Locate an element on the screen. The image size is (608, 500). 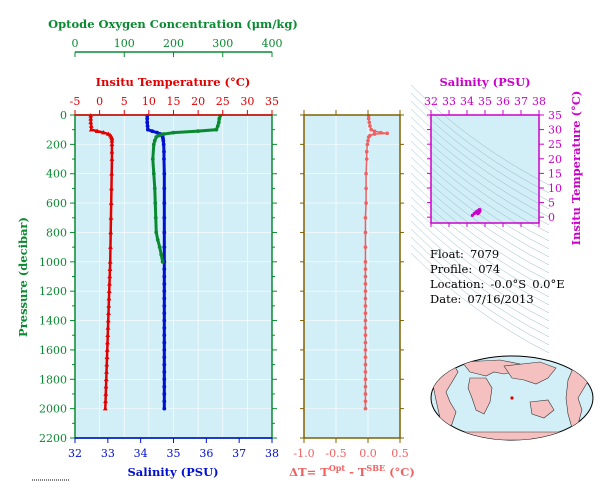
ts-density-isolines is located at coordinates (480, 219).